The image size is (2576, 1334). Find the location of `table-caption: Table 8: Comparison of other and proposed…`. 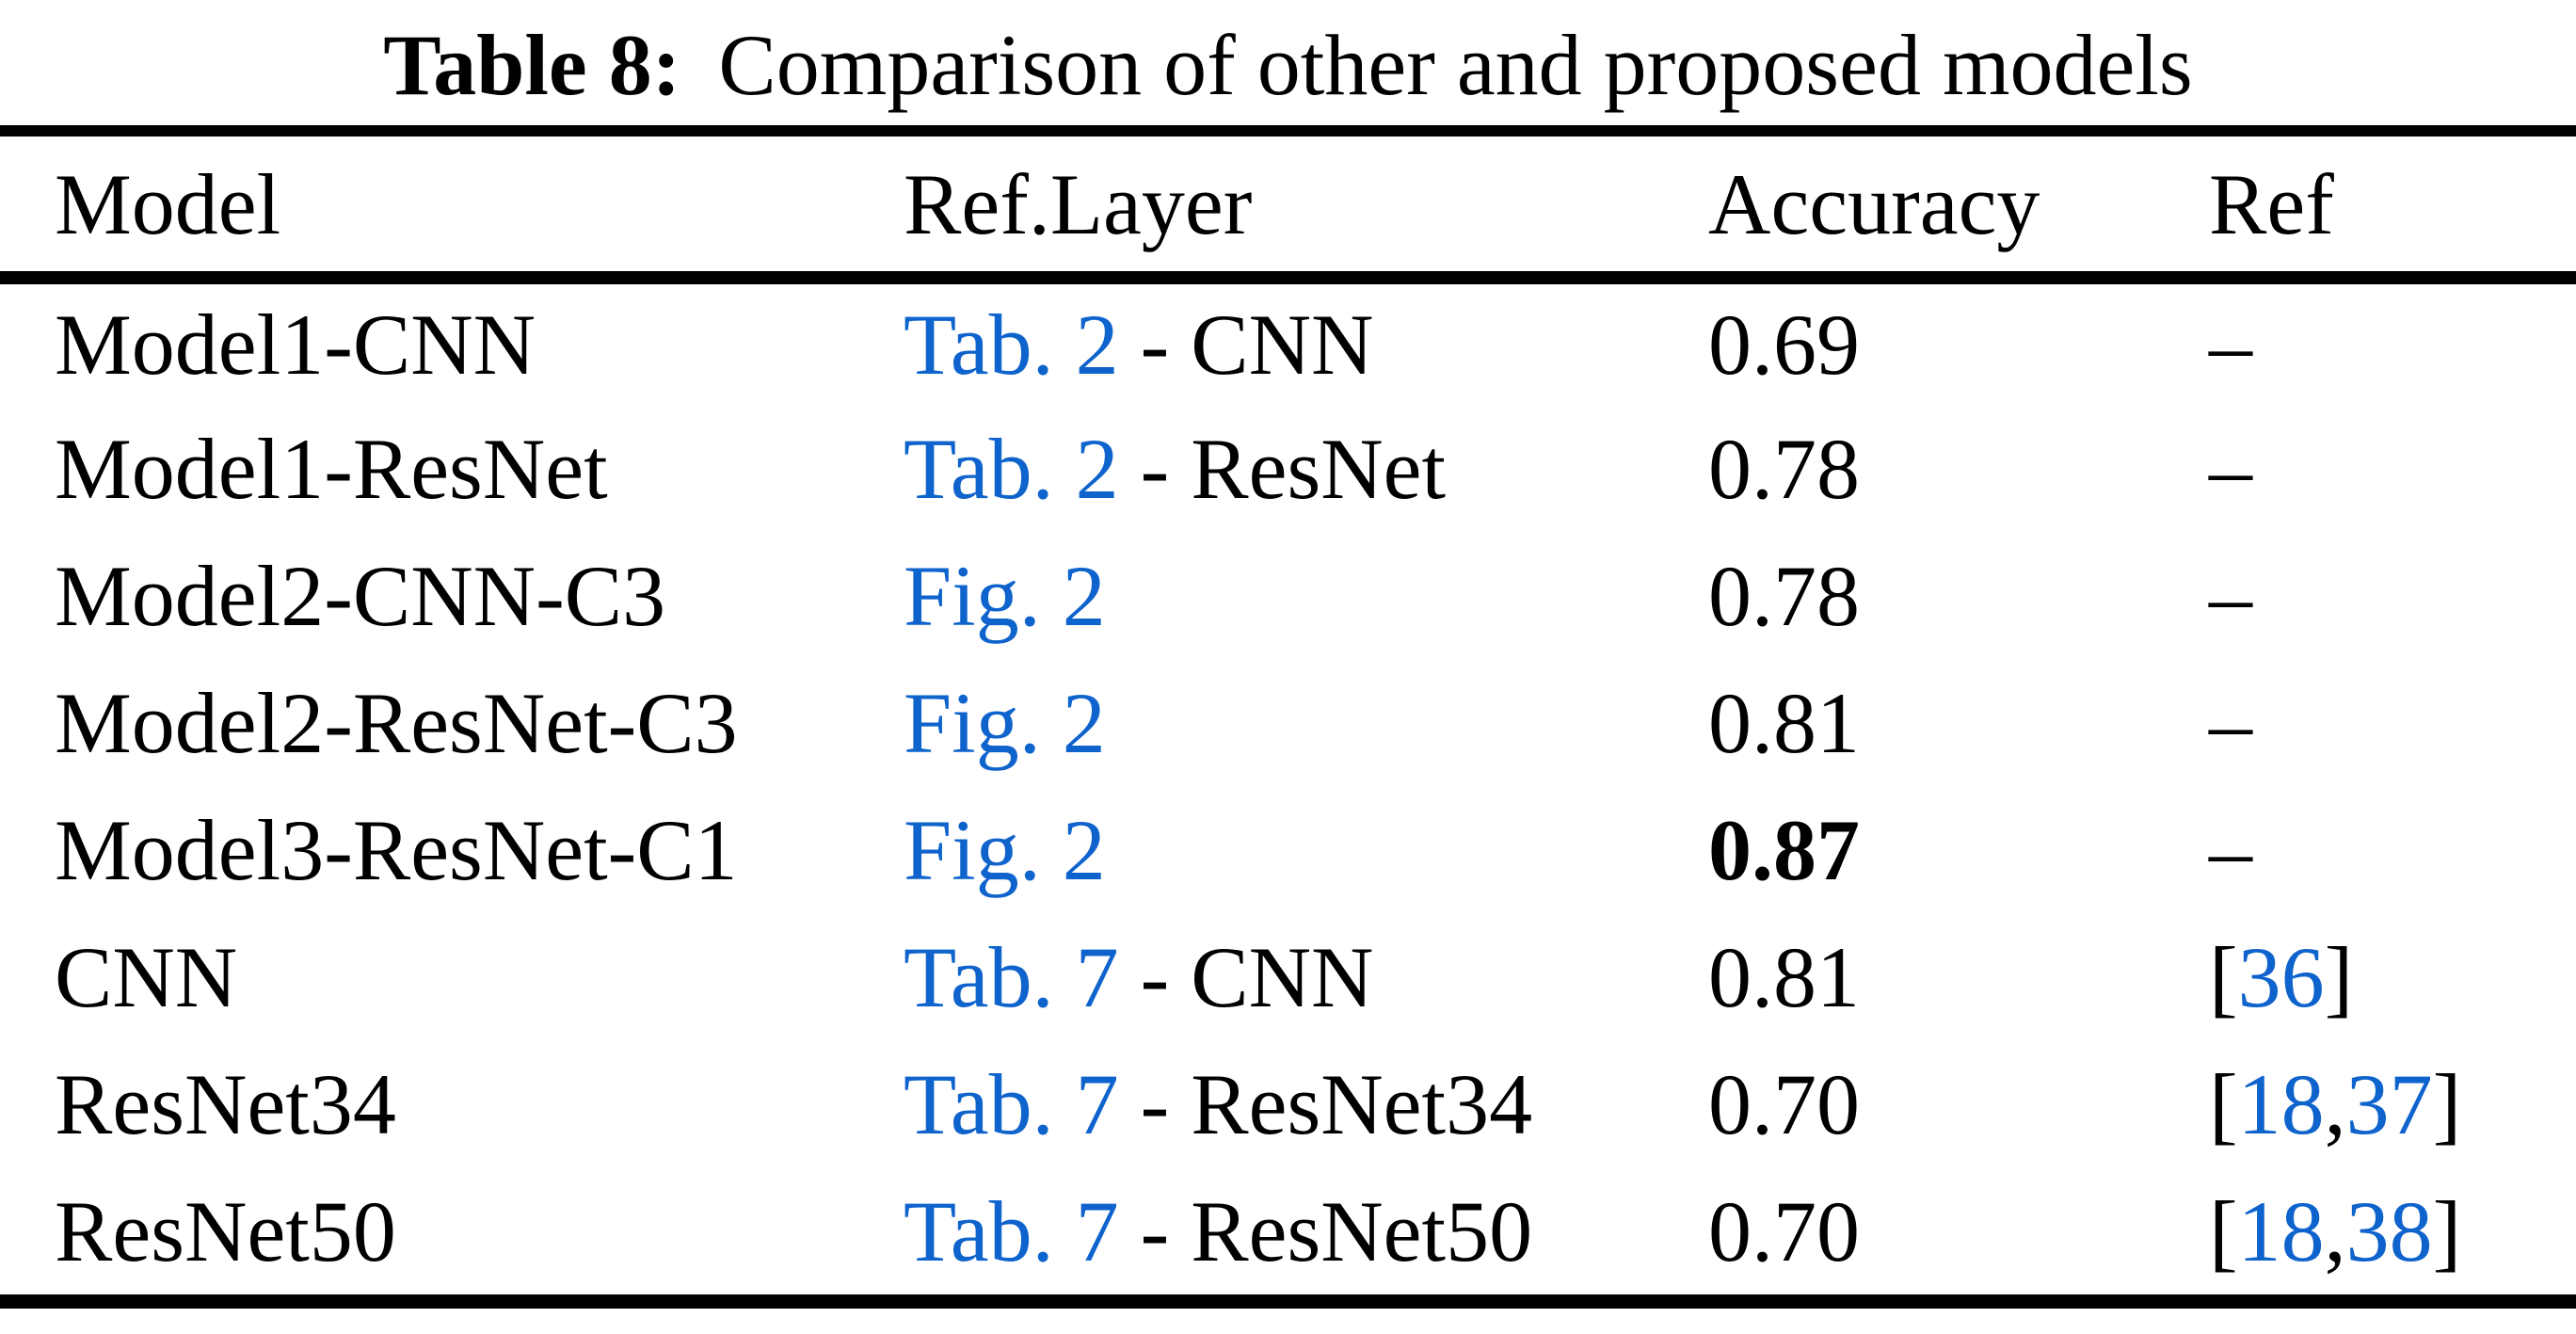

table-caption: Table 8: Comparison of other and proposed… is located at coordinates (1288, 63).